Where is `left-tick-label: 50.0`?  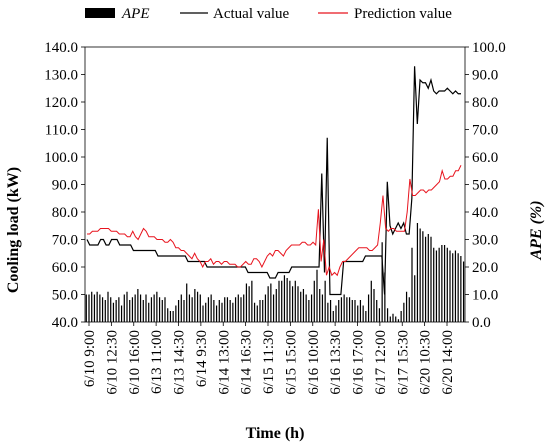 left-tick-label: 50.0 is located at coordinates (65, 296).